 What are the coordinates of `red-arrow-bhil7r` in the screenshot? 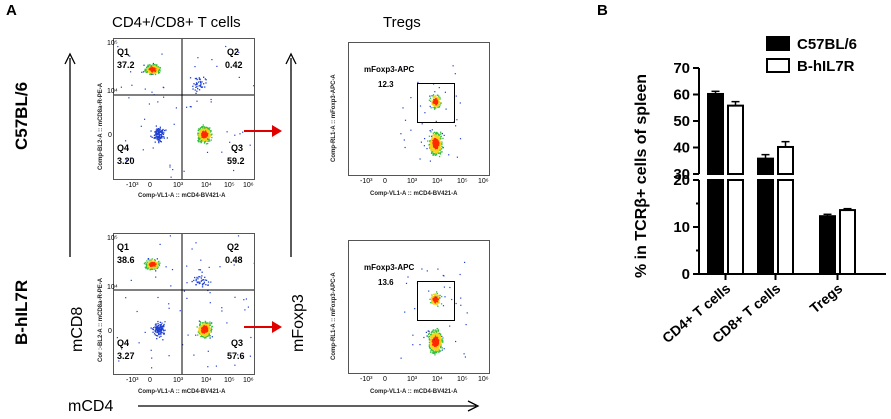 It's located at (259, 327).